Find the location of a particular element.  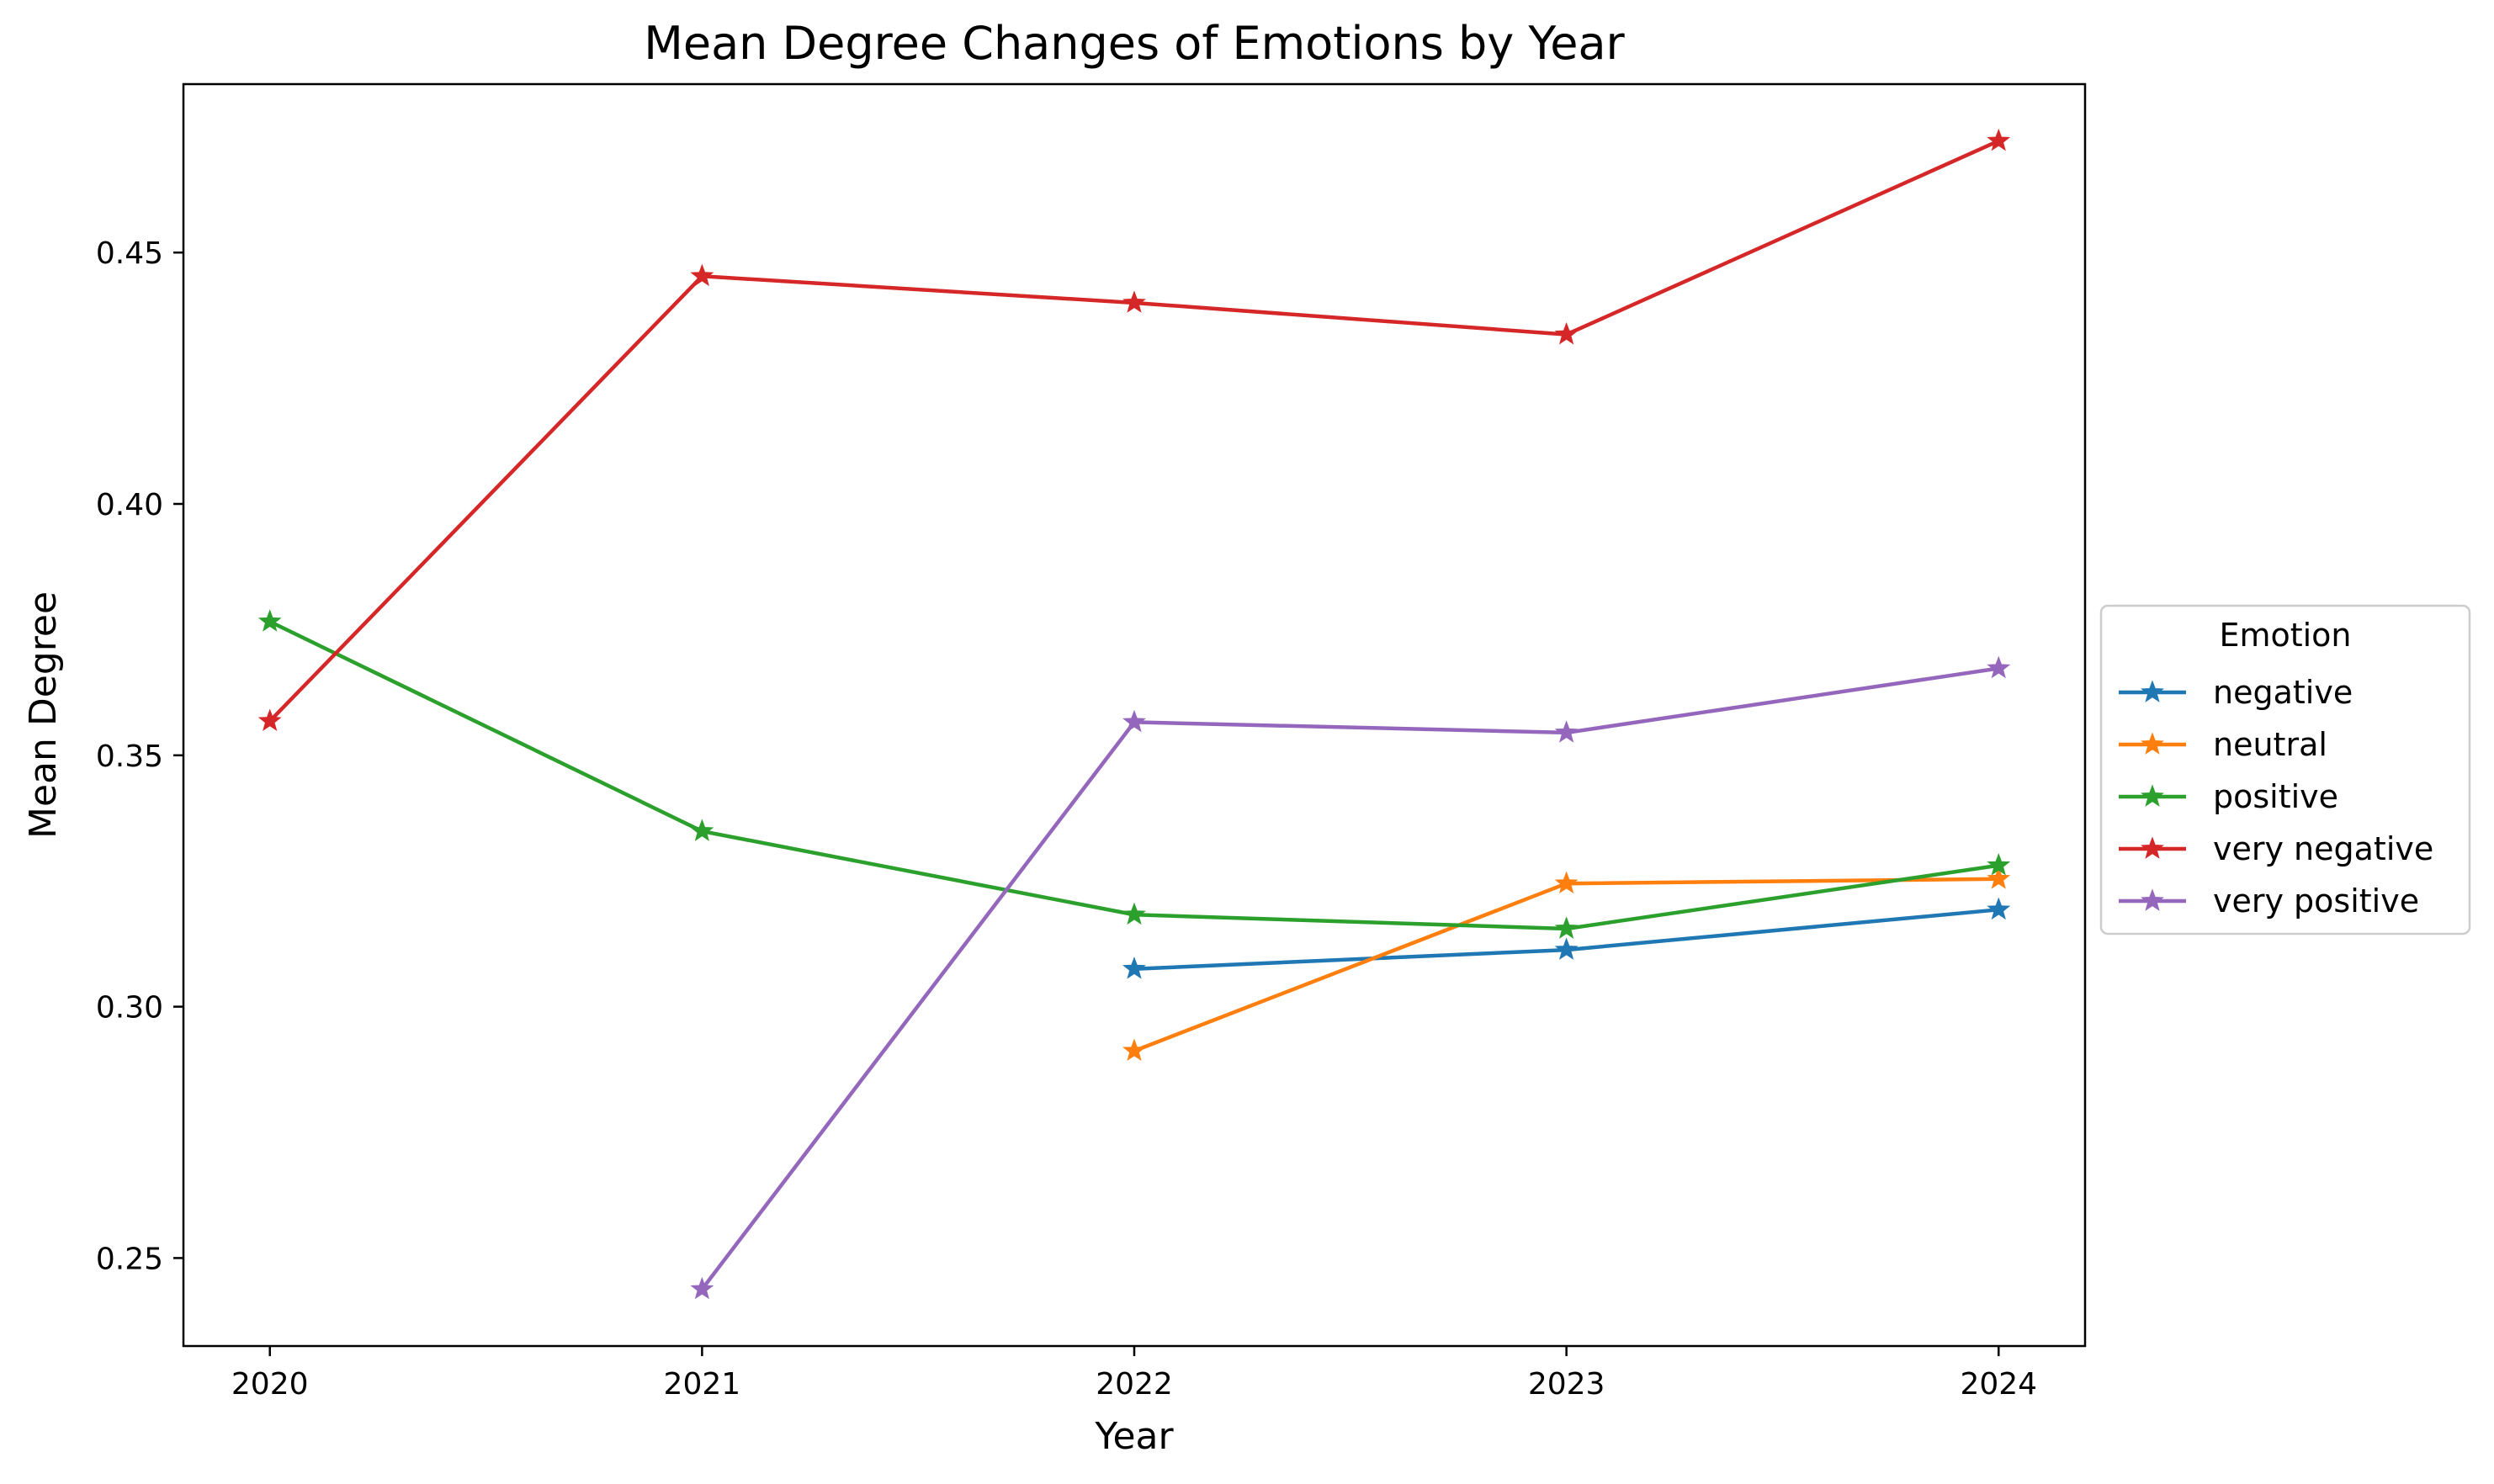

legend-item-negative: negative is located at coordinates (2236, 692).